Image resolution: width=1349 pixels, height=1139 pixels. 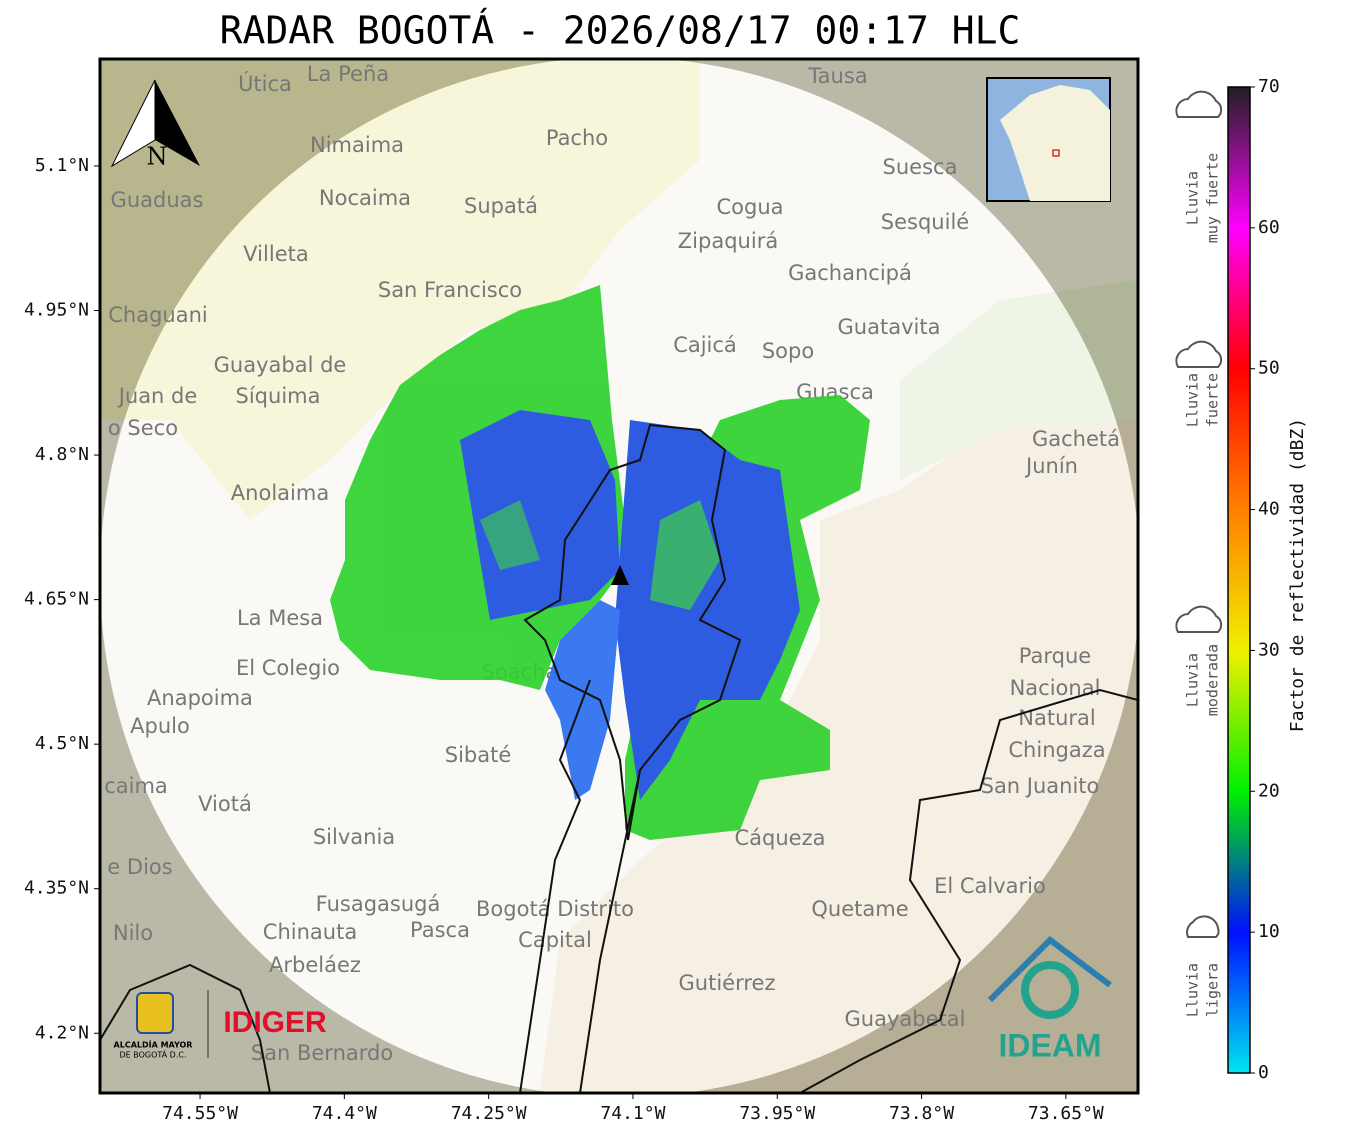 I want to click on place-label: Viotá, so click(x=225, y=804).